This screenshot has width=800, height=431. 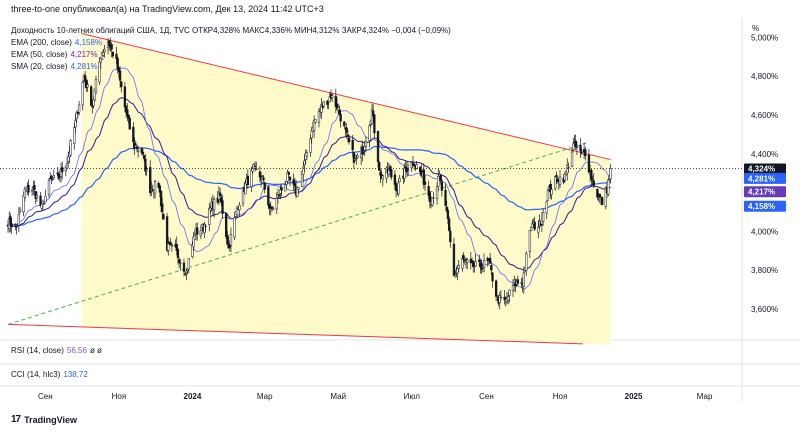 I want to click on x-tick-label: 2025, so click(x=634, y=396).